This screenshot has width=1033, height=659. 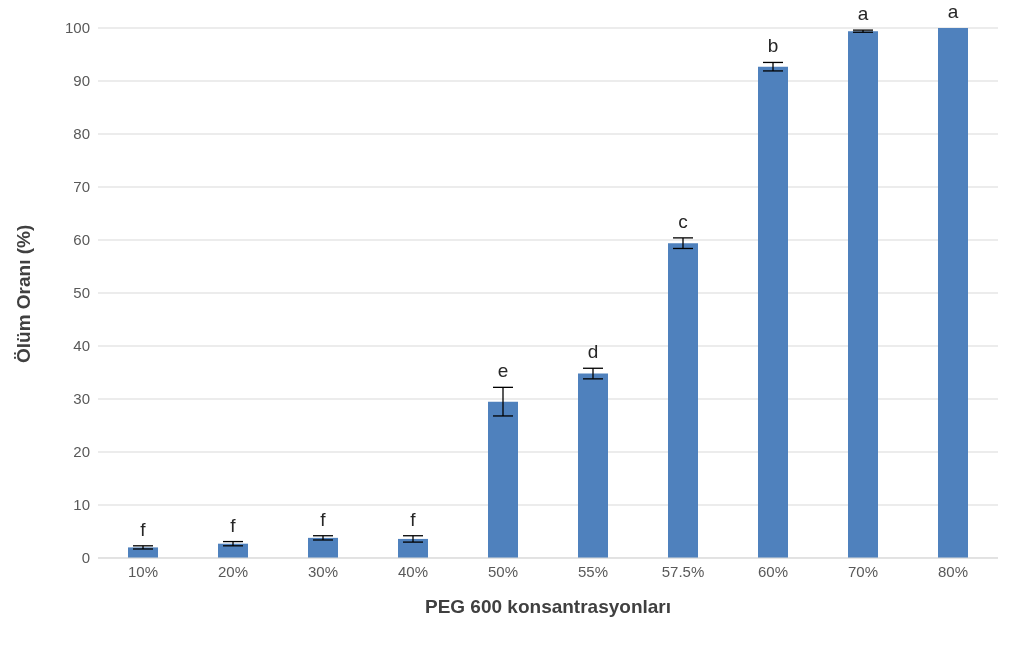 What do you see at coordinates (773, 571) in the screenshot?
I see `x-tick-label: 60%` at bounding box center [773, 571].